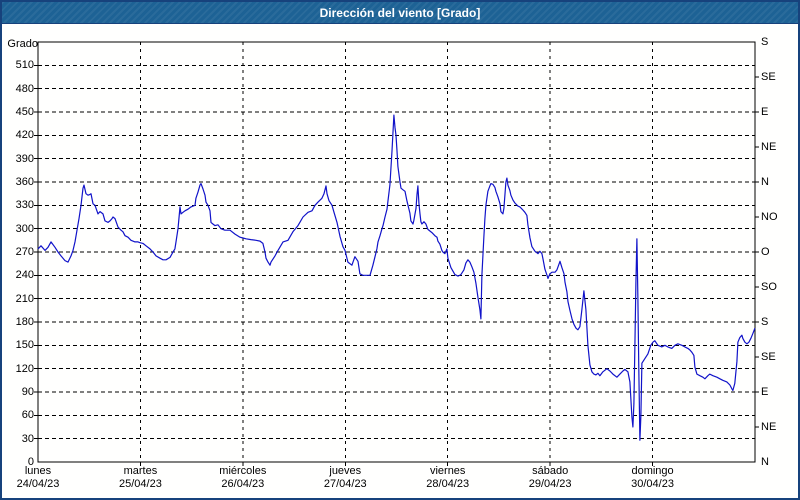 This screenshot has height=500, width=800. I want to click on x-axis-day-label: lunes 24/04/23, so click(44, 478).